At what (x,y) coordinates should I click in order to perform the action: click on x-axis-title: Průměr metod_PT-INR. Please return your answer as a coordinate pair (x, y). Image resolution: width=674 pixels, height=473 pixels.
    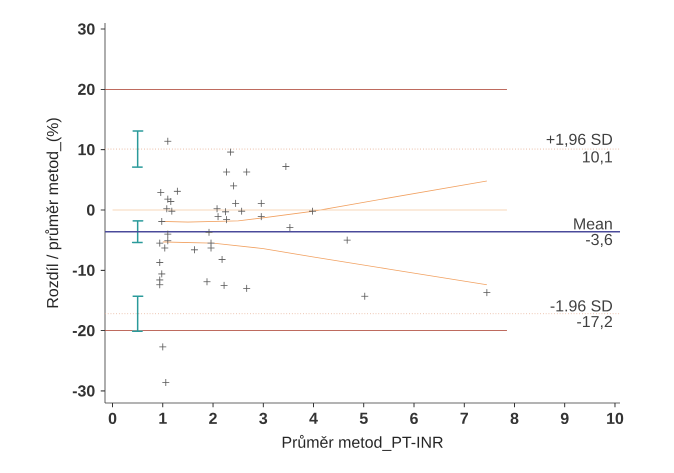
    Looking at the image, I should click on (362, 442).